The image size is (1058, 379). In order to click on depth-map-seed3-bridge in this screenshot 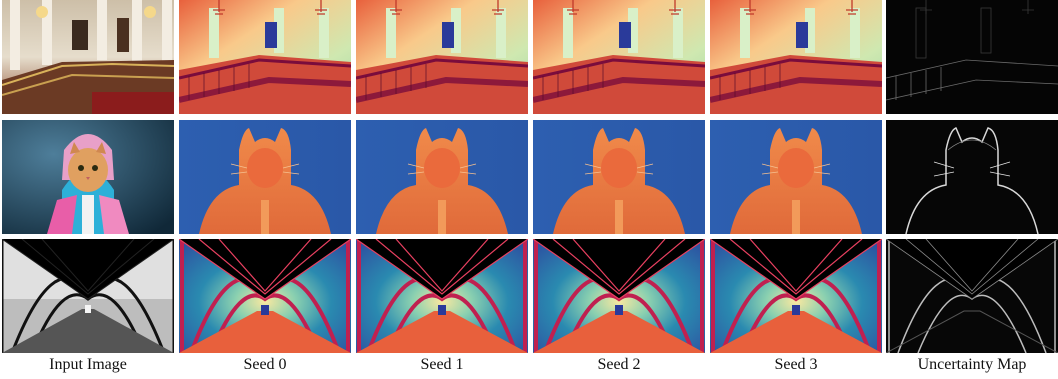, I will do `click(796, 296)`.